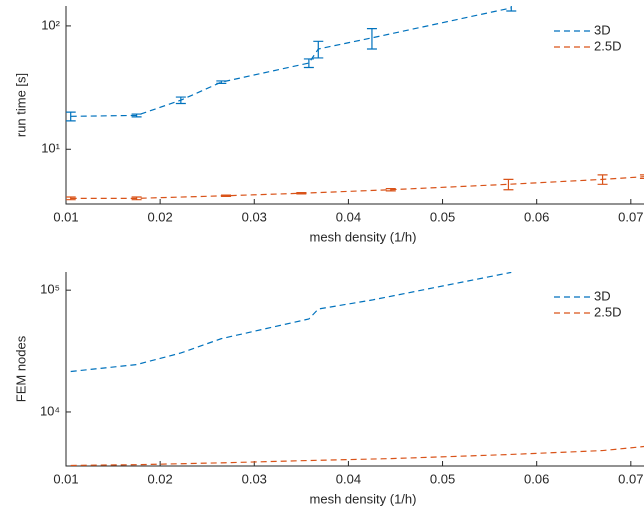 The width and height of the screenshot is (644, 513). I want to click on y-axis-label: FEM nodes, so click(20, 368).